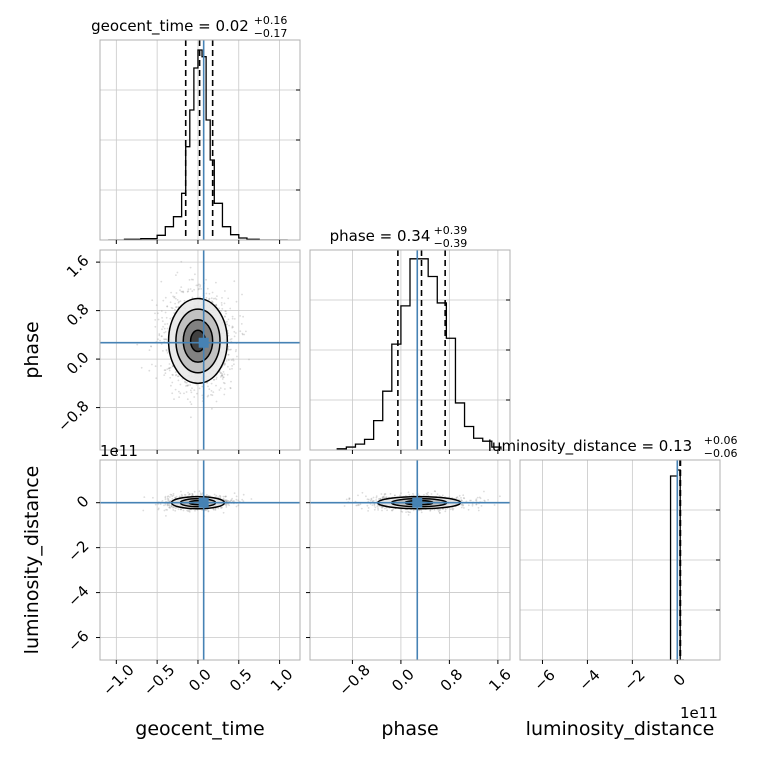  What do you see at coordinates (82, 501) in the screenshot?
I see `y-tick-label: 0` at bounding box center [82, 501].